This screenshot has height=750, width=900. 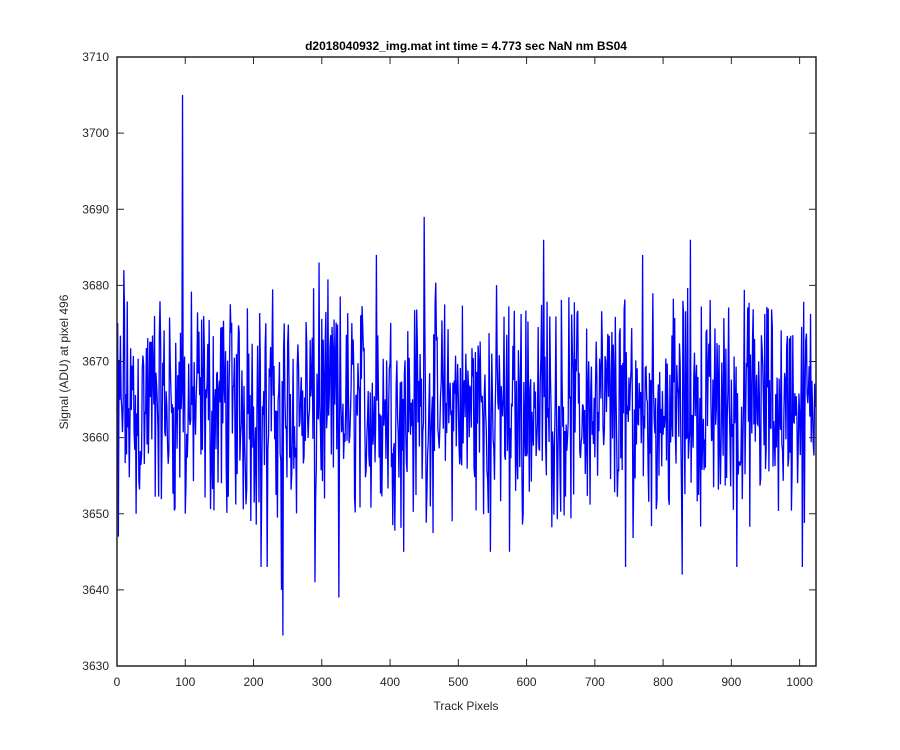 What do you see at coordinates (663, 682) in the screenshot?
I see `x-tick-label: 800` at bounding box center [663, 682].